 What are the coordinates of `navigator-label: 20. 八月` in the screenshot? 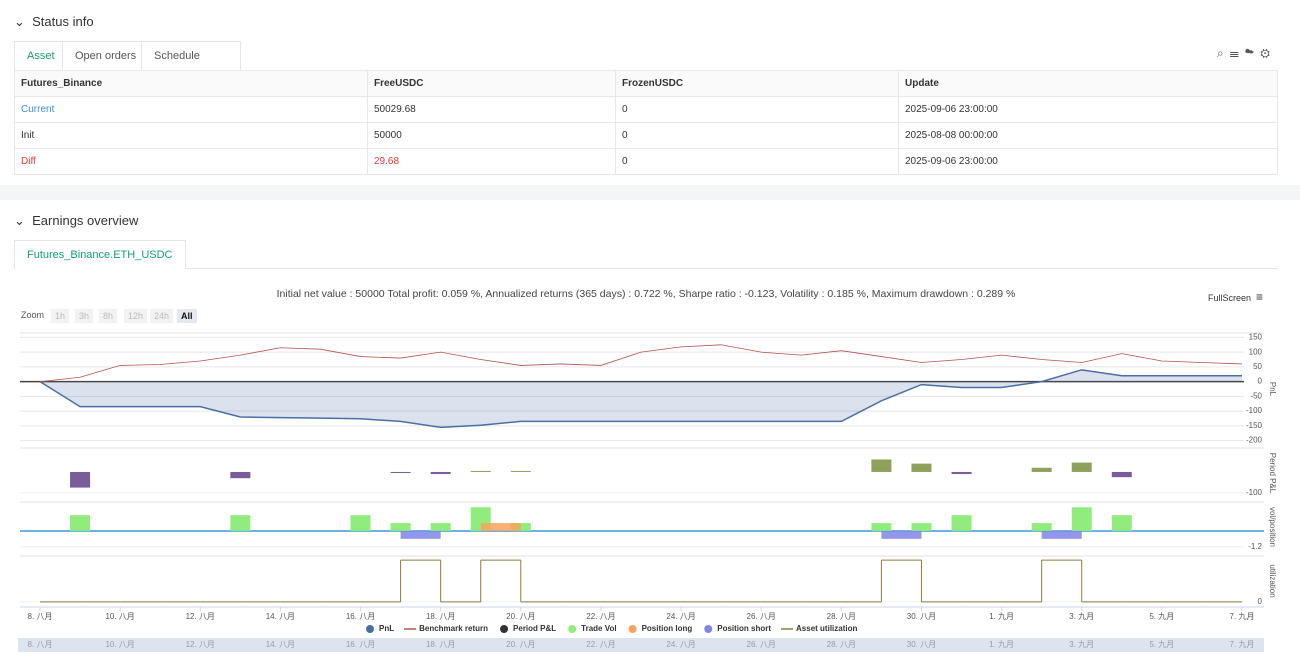 It's located at (520, 644).